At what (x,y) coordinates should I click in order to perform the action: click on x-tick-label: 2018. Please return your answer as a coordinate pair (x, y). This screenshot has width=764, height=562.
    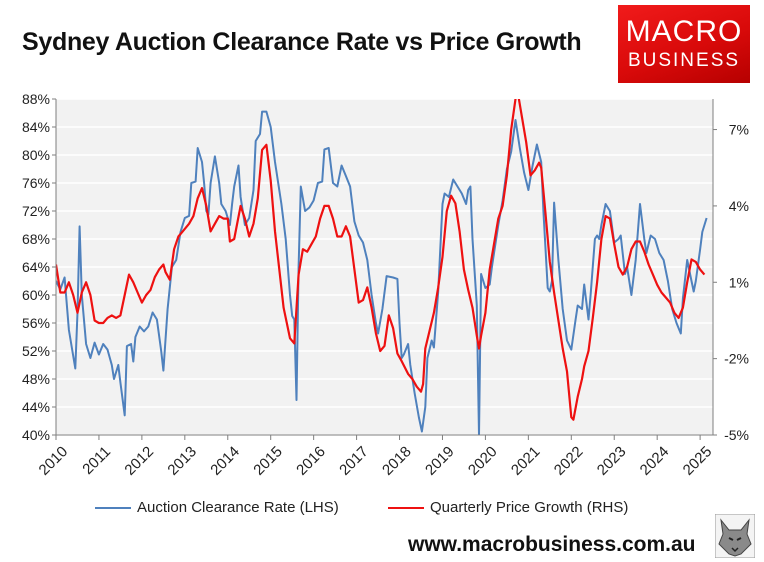
    Looking at the image, I should click on (397, 461).